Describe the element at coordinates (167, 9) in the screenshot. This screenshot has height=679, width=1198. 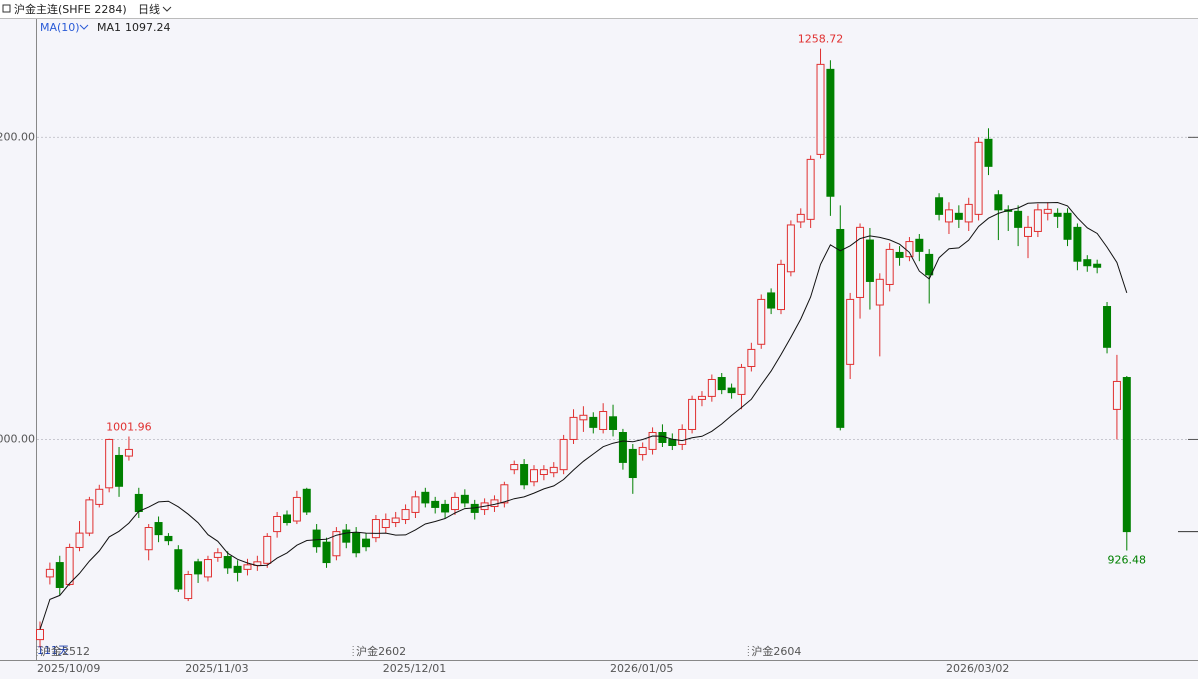
I see `period-chevron` at that location.